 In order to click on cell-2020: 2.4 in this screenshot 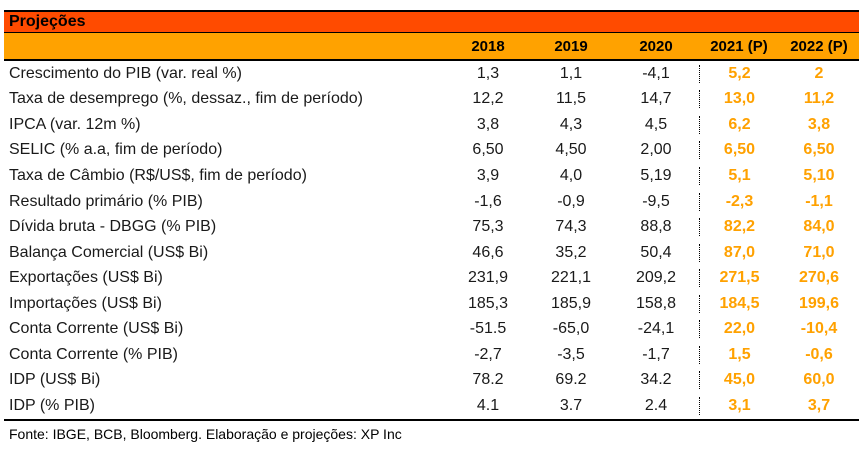, I will do `click(656, 405)`.